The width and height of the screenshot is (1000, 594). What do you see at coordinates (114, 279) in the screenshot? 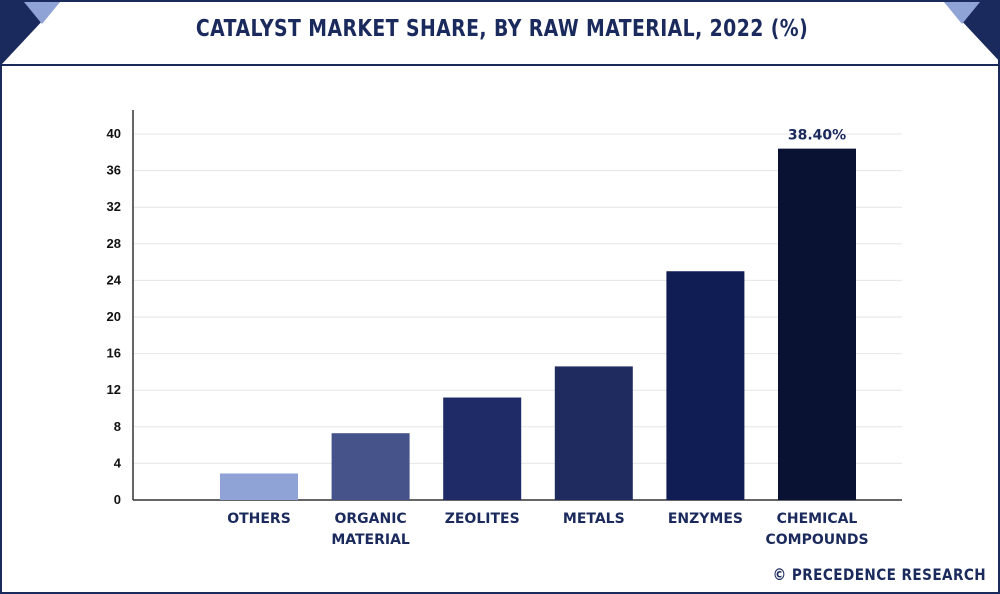
I see `y-tick-label: 24` at bounding box center [114, 279].